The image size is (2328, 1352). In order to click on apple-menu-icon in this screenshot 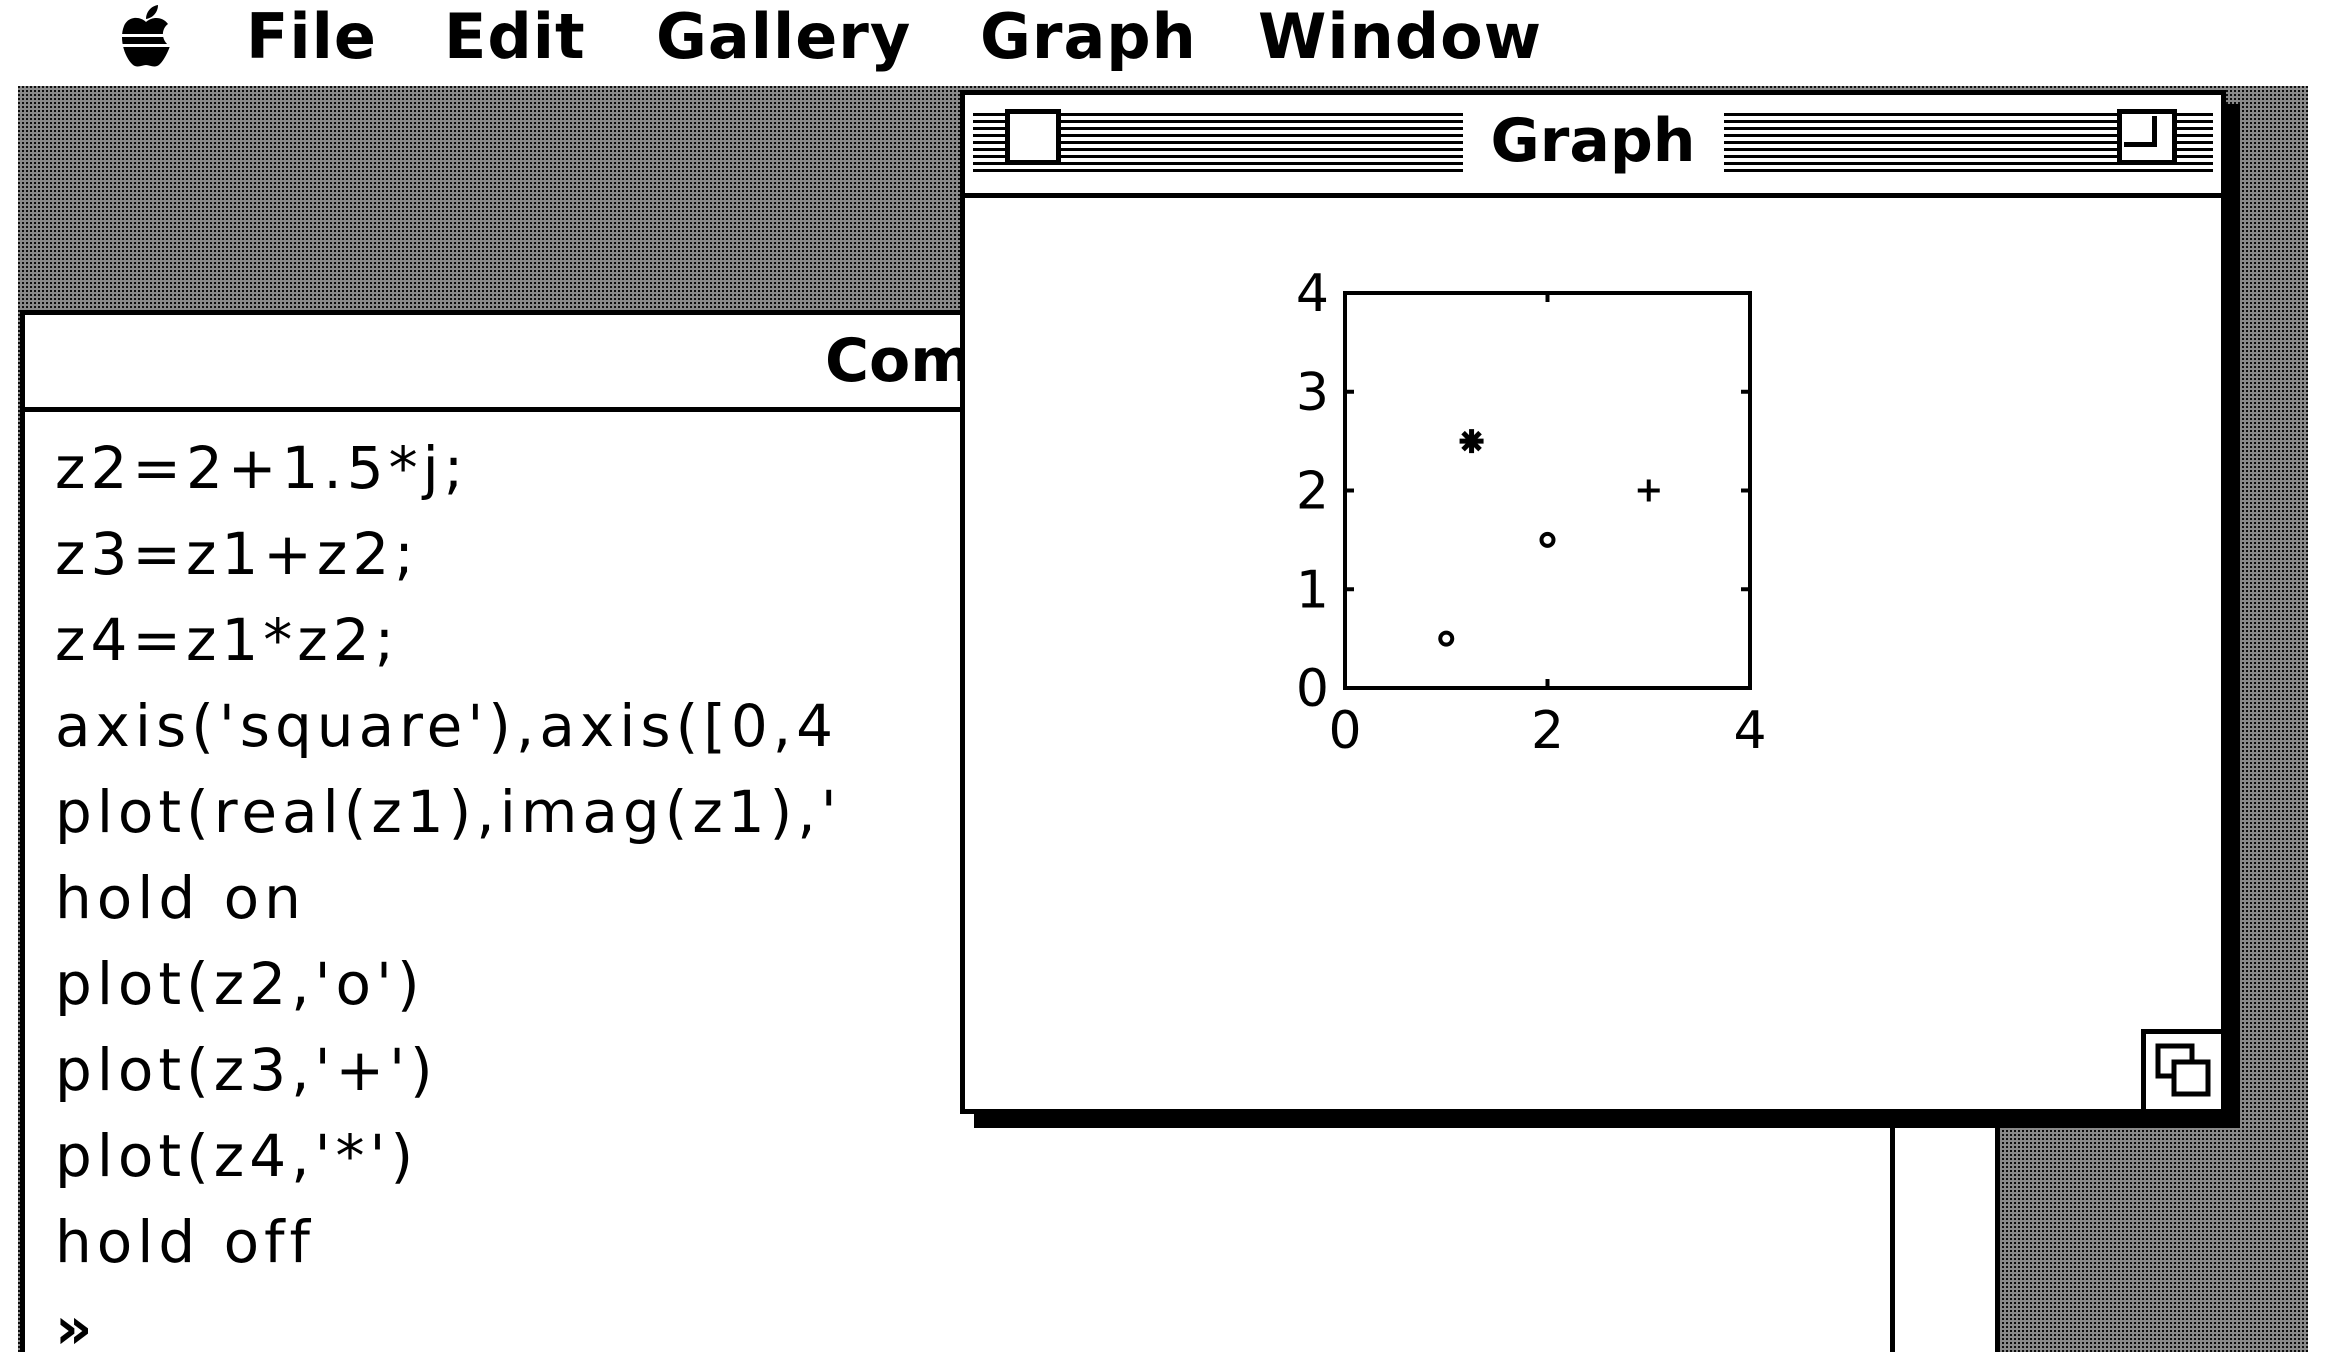, I will do `click(146, 37)`.